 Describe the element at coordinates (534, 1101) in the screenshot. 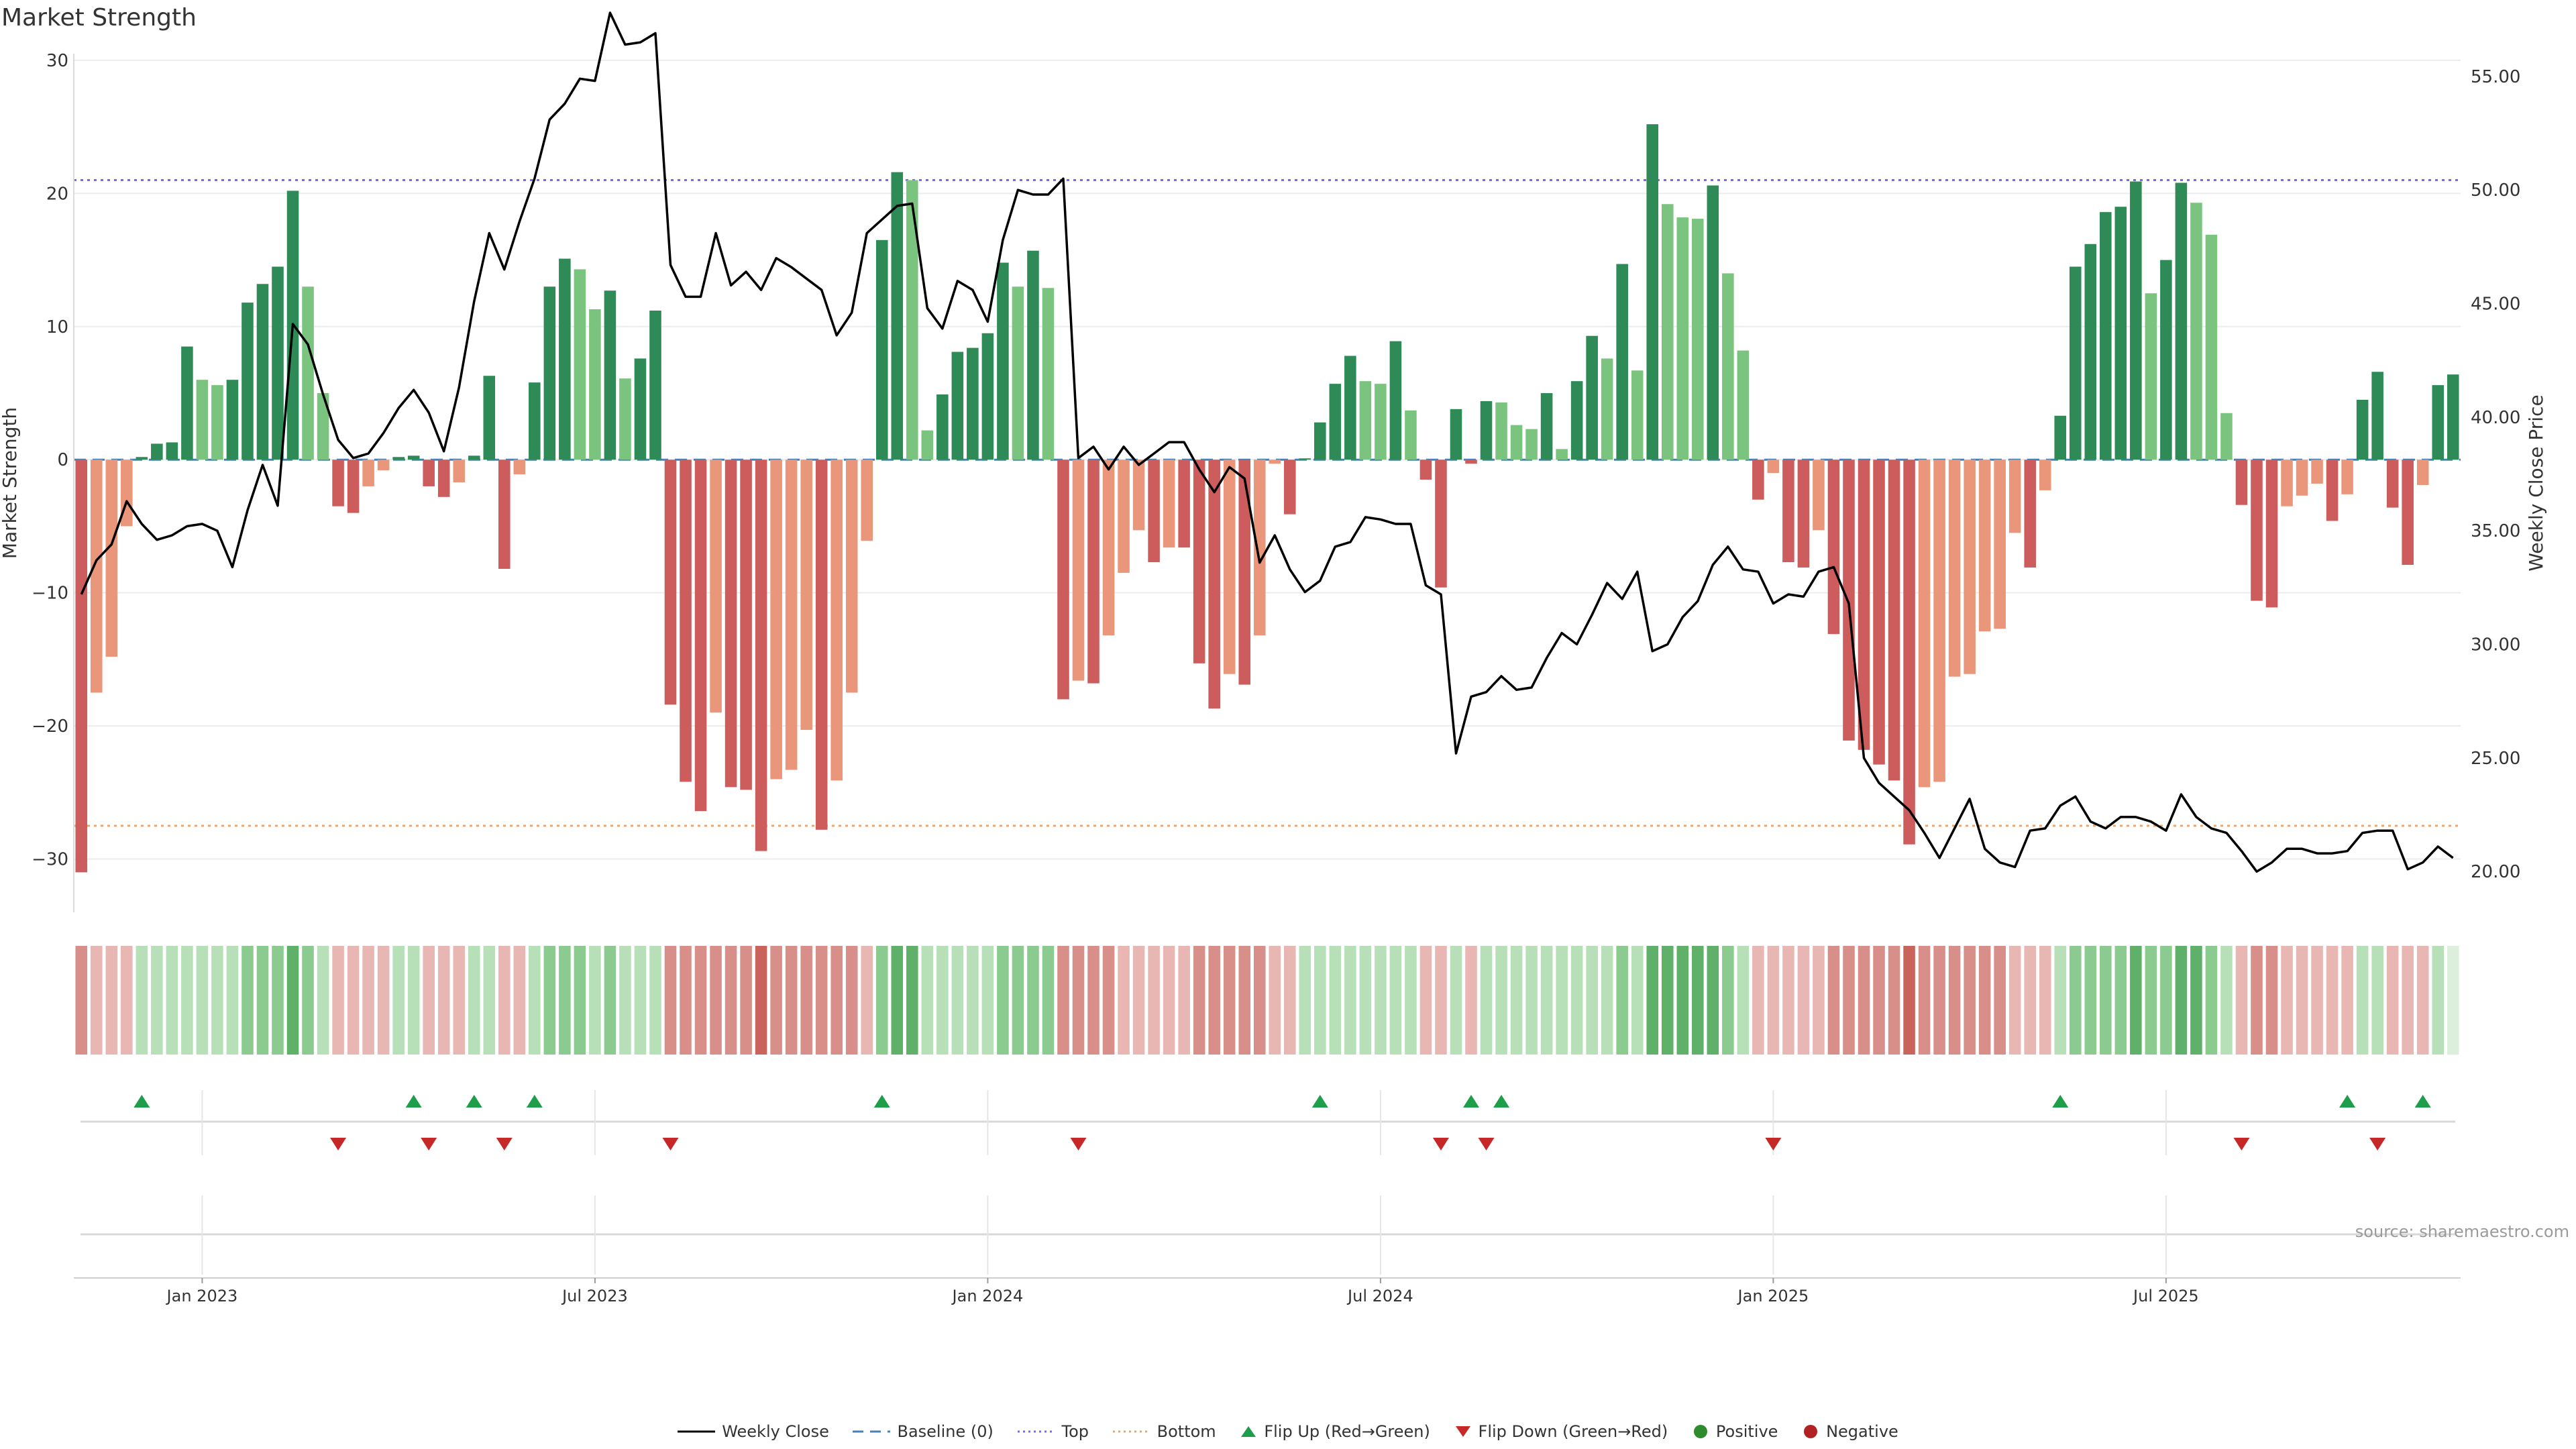

I see `flip-up-marker` at that location.